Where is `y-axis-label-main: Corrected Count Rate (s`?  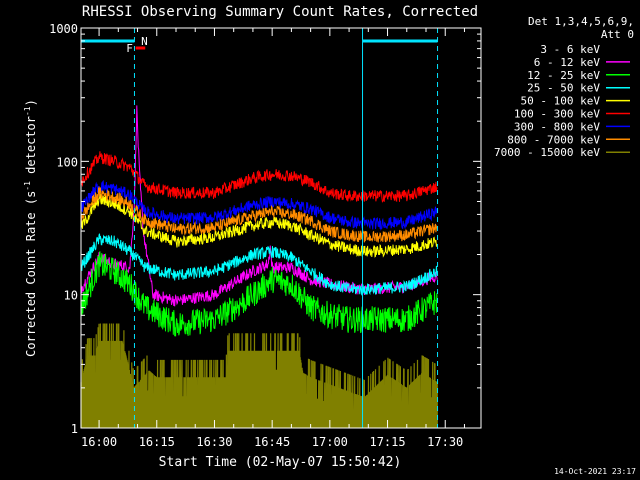
y-axis-label-main: Corrected Count Rate (s is located at coordinates (31, 274).